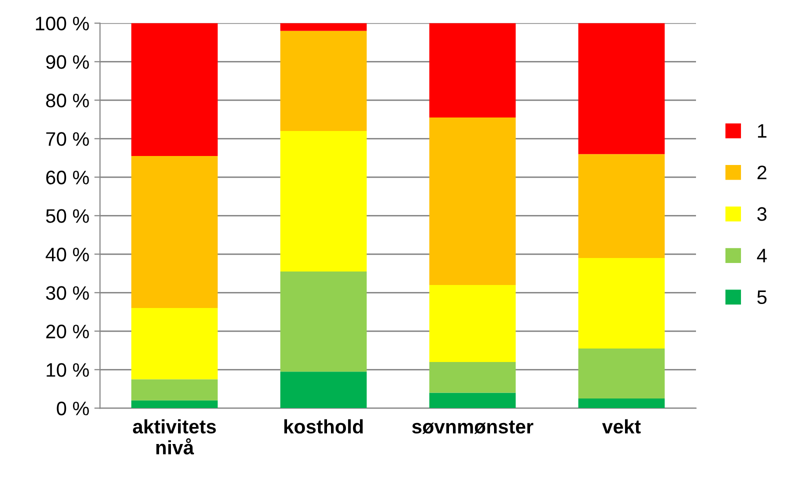 The image size is (800, 483). What do you see at coordinates (67, 216) in the screenshot?
I see `y-tick-label: 50 %` at bounding box center [67, 216].